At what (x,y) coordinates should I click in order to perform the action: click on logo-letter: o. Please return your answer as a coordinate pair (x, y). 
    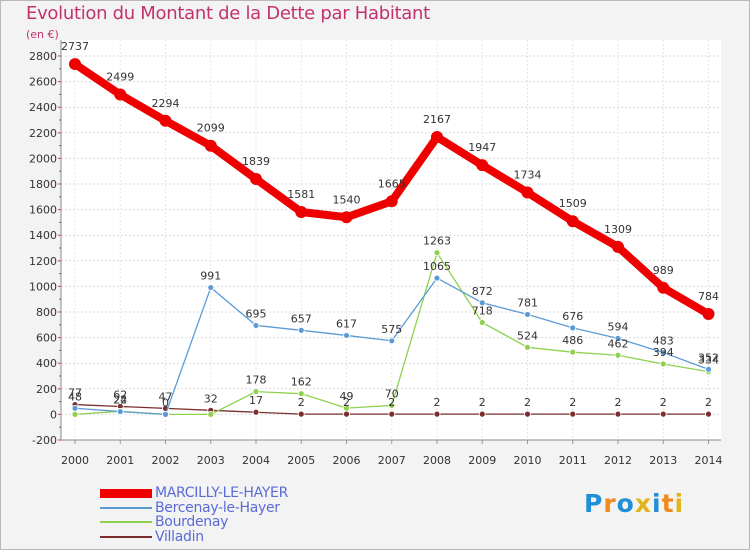
    Looking at the image, I should click on (625, 503).